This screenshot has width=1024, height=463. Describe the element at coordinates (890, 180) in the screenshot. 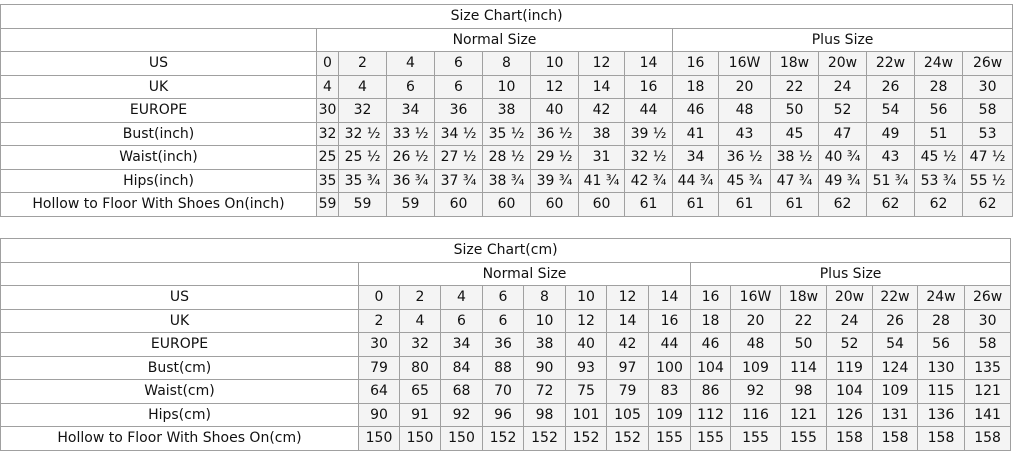

I see `table-cell: 51 ¾` at that location.